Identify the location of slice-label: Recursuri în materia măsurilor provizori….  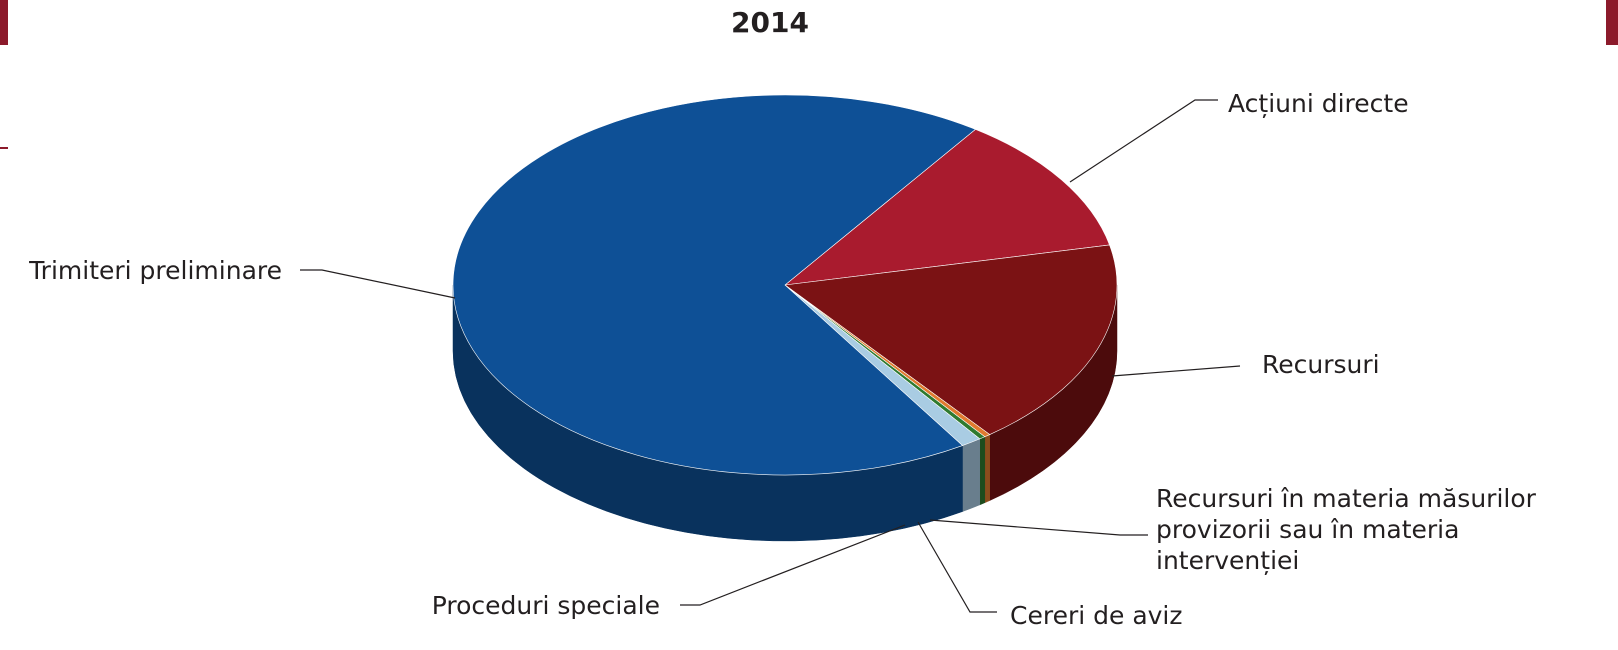
(1346, 529).